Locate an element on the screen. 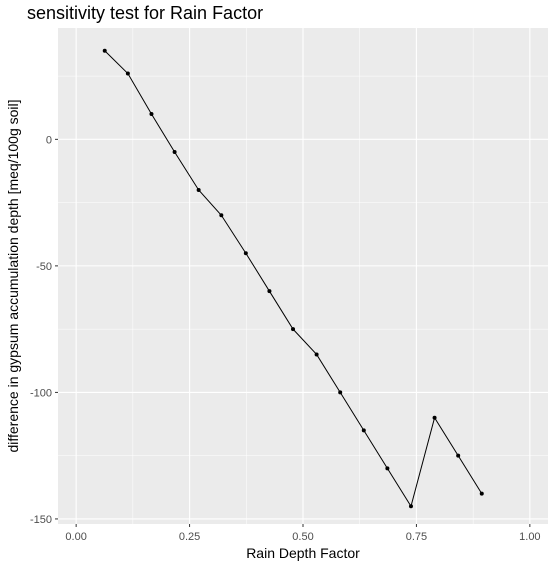  y-tick-label: 0 is located at coordinates (49, 140).